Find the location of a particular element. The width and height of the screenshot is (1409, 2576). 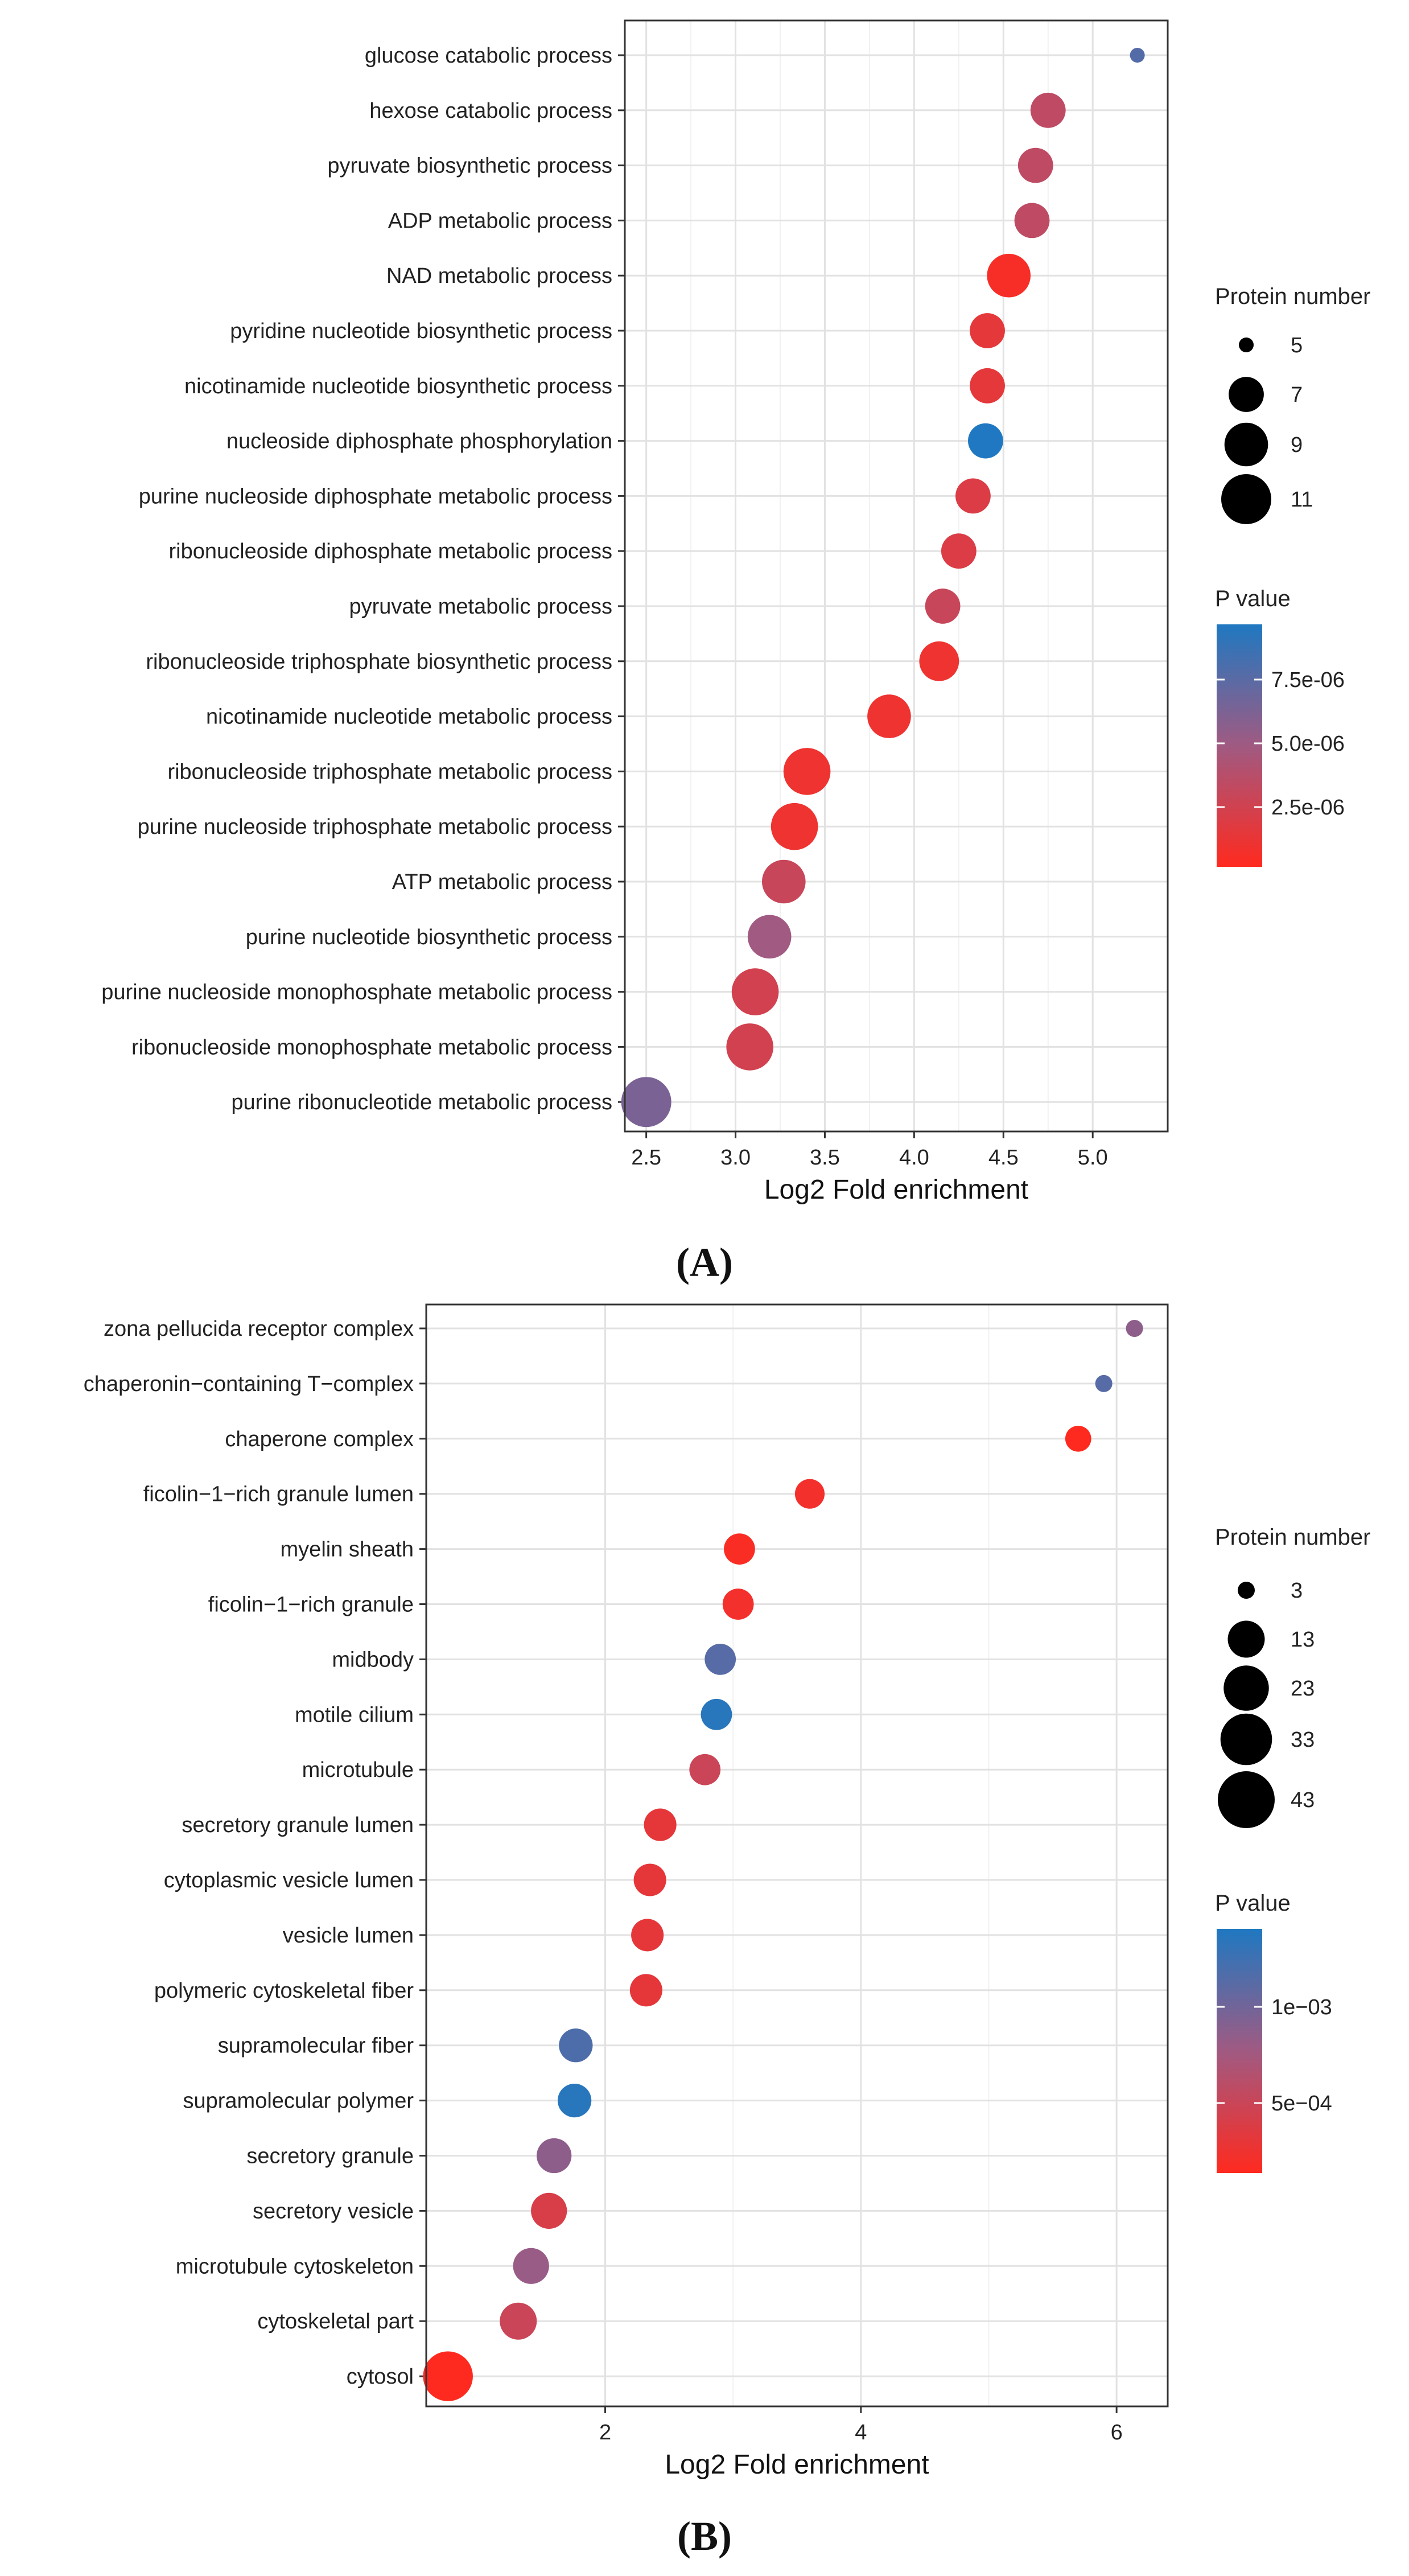

color-legend-bar is located at coordinates (1239, 745).